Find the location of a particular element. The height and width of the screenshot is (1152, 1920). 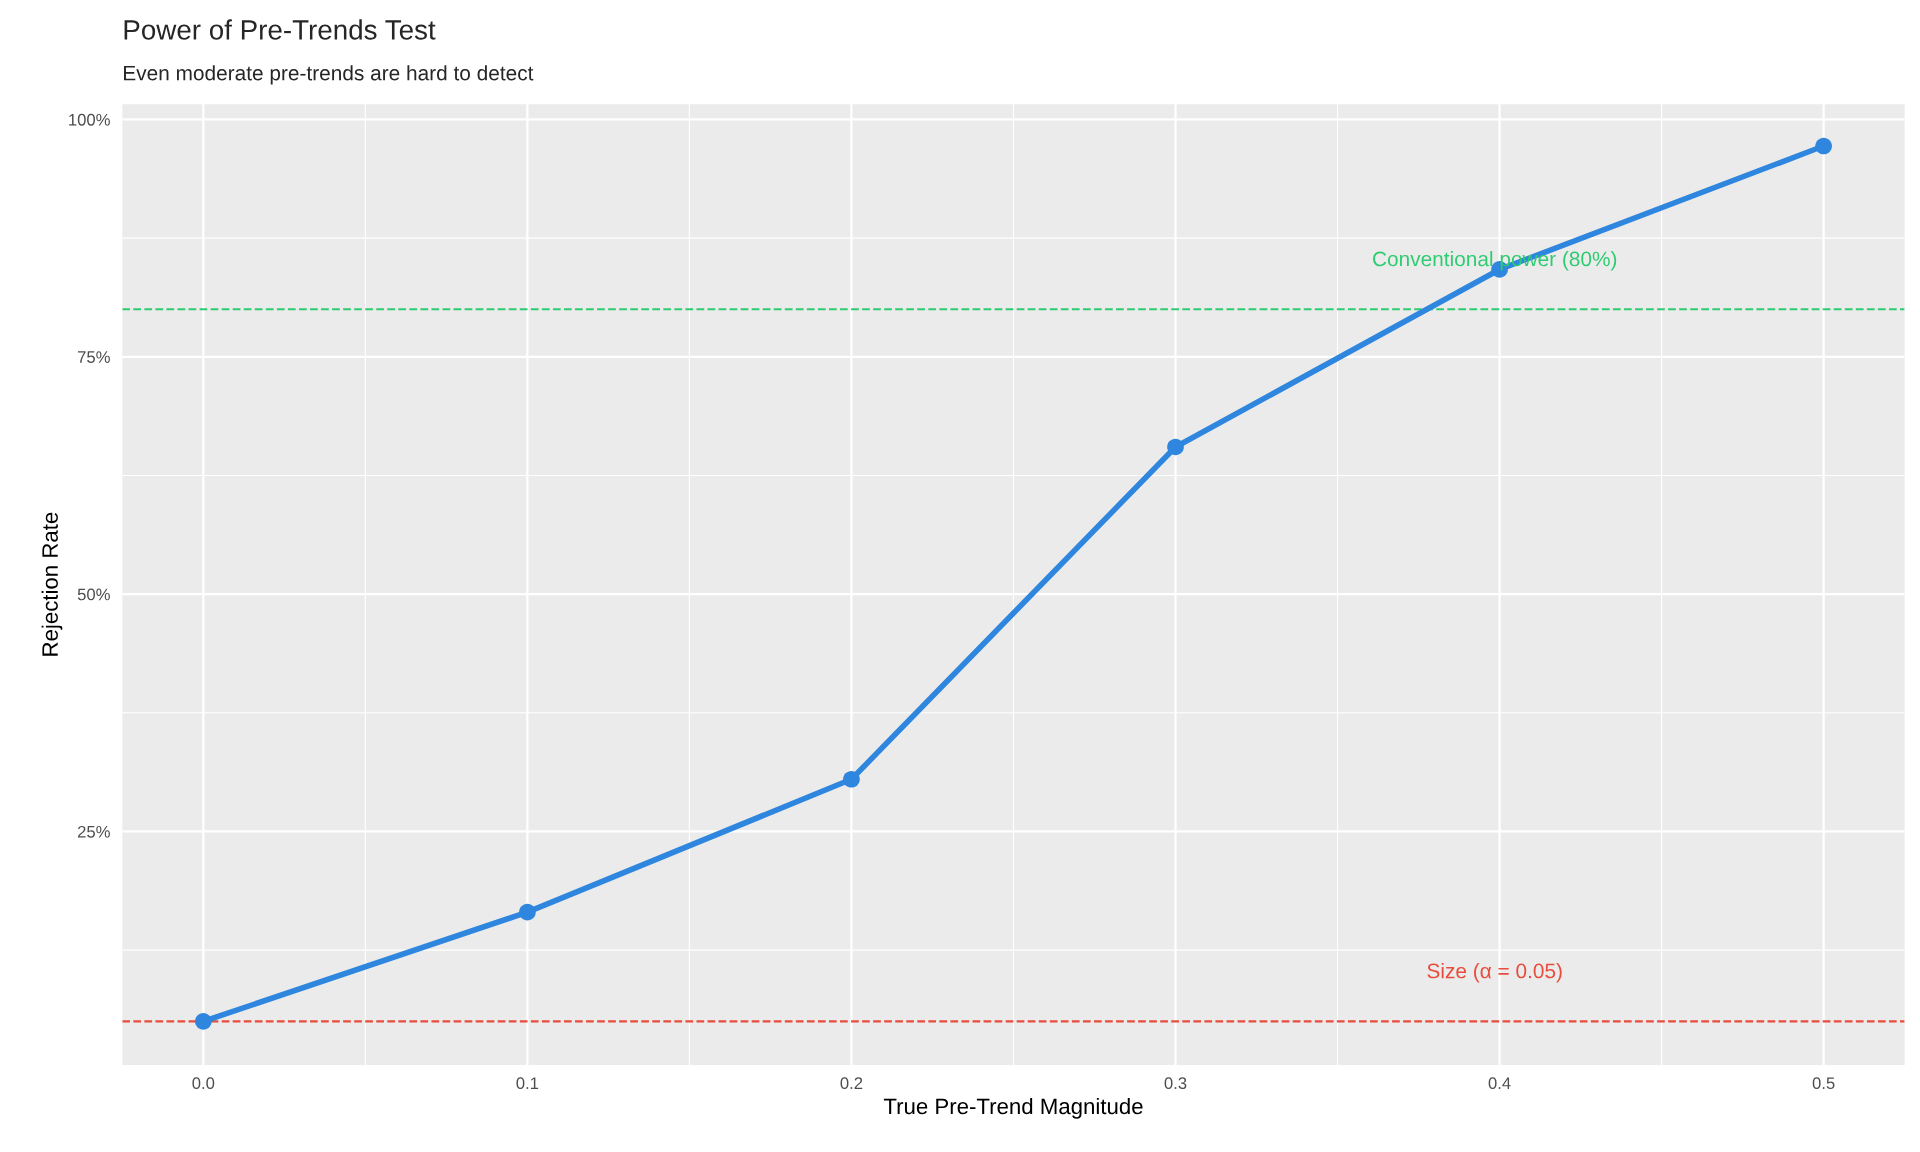

x-tick-label: 0.2 is located at coordinates (851, 1083).